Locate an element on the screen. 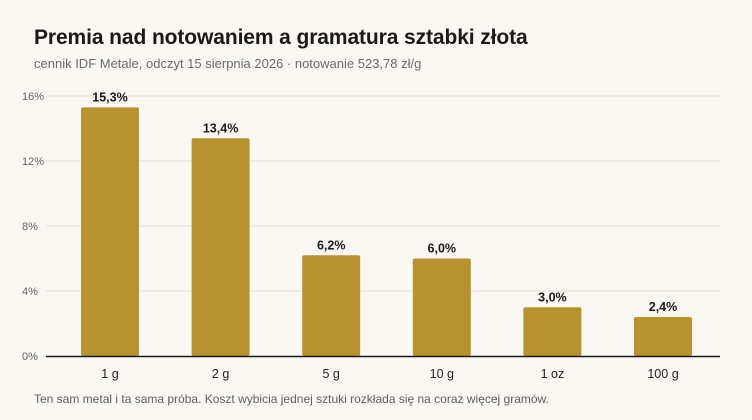 The width and height of the screenshot is (752, 420). x-tick-label: 2 g is located at coordinates (220, 374).